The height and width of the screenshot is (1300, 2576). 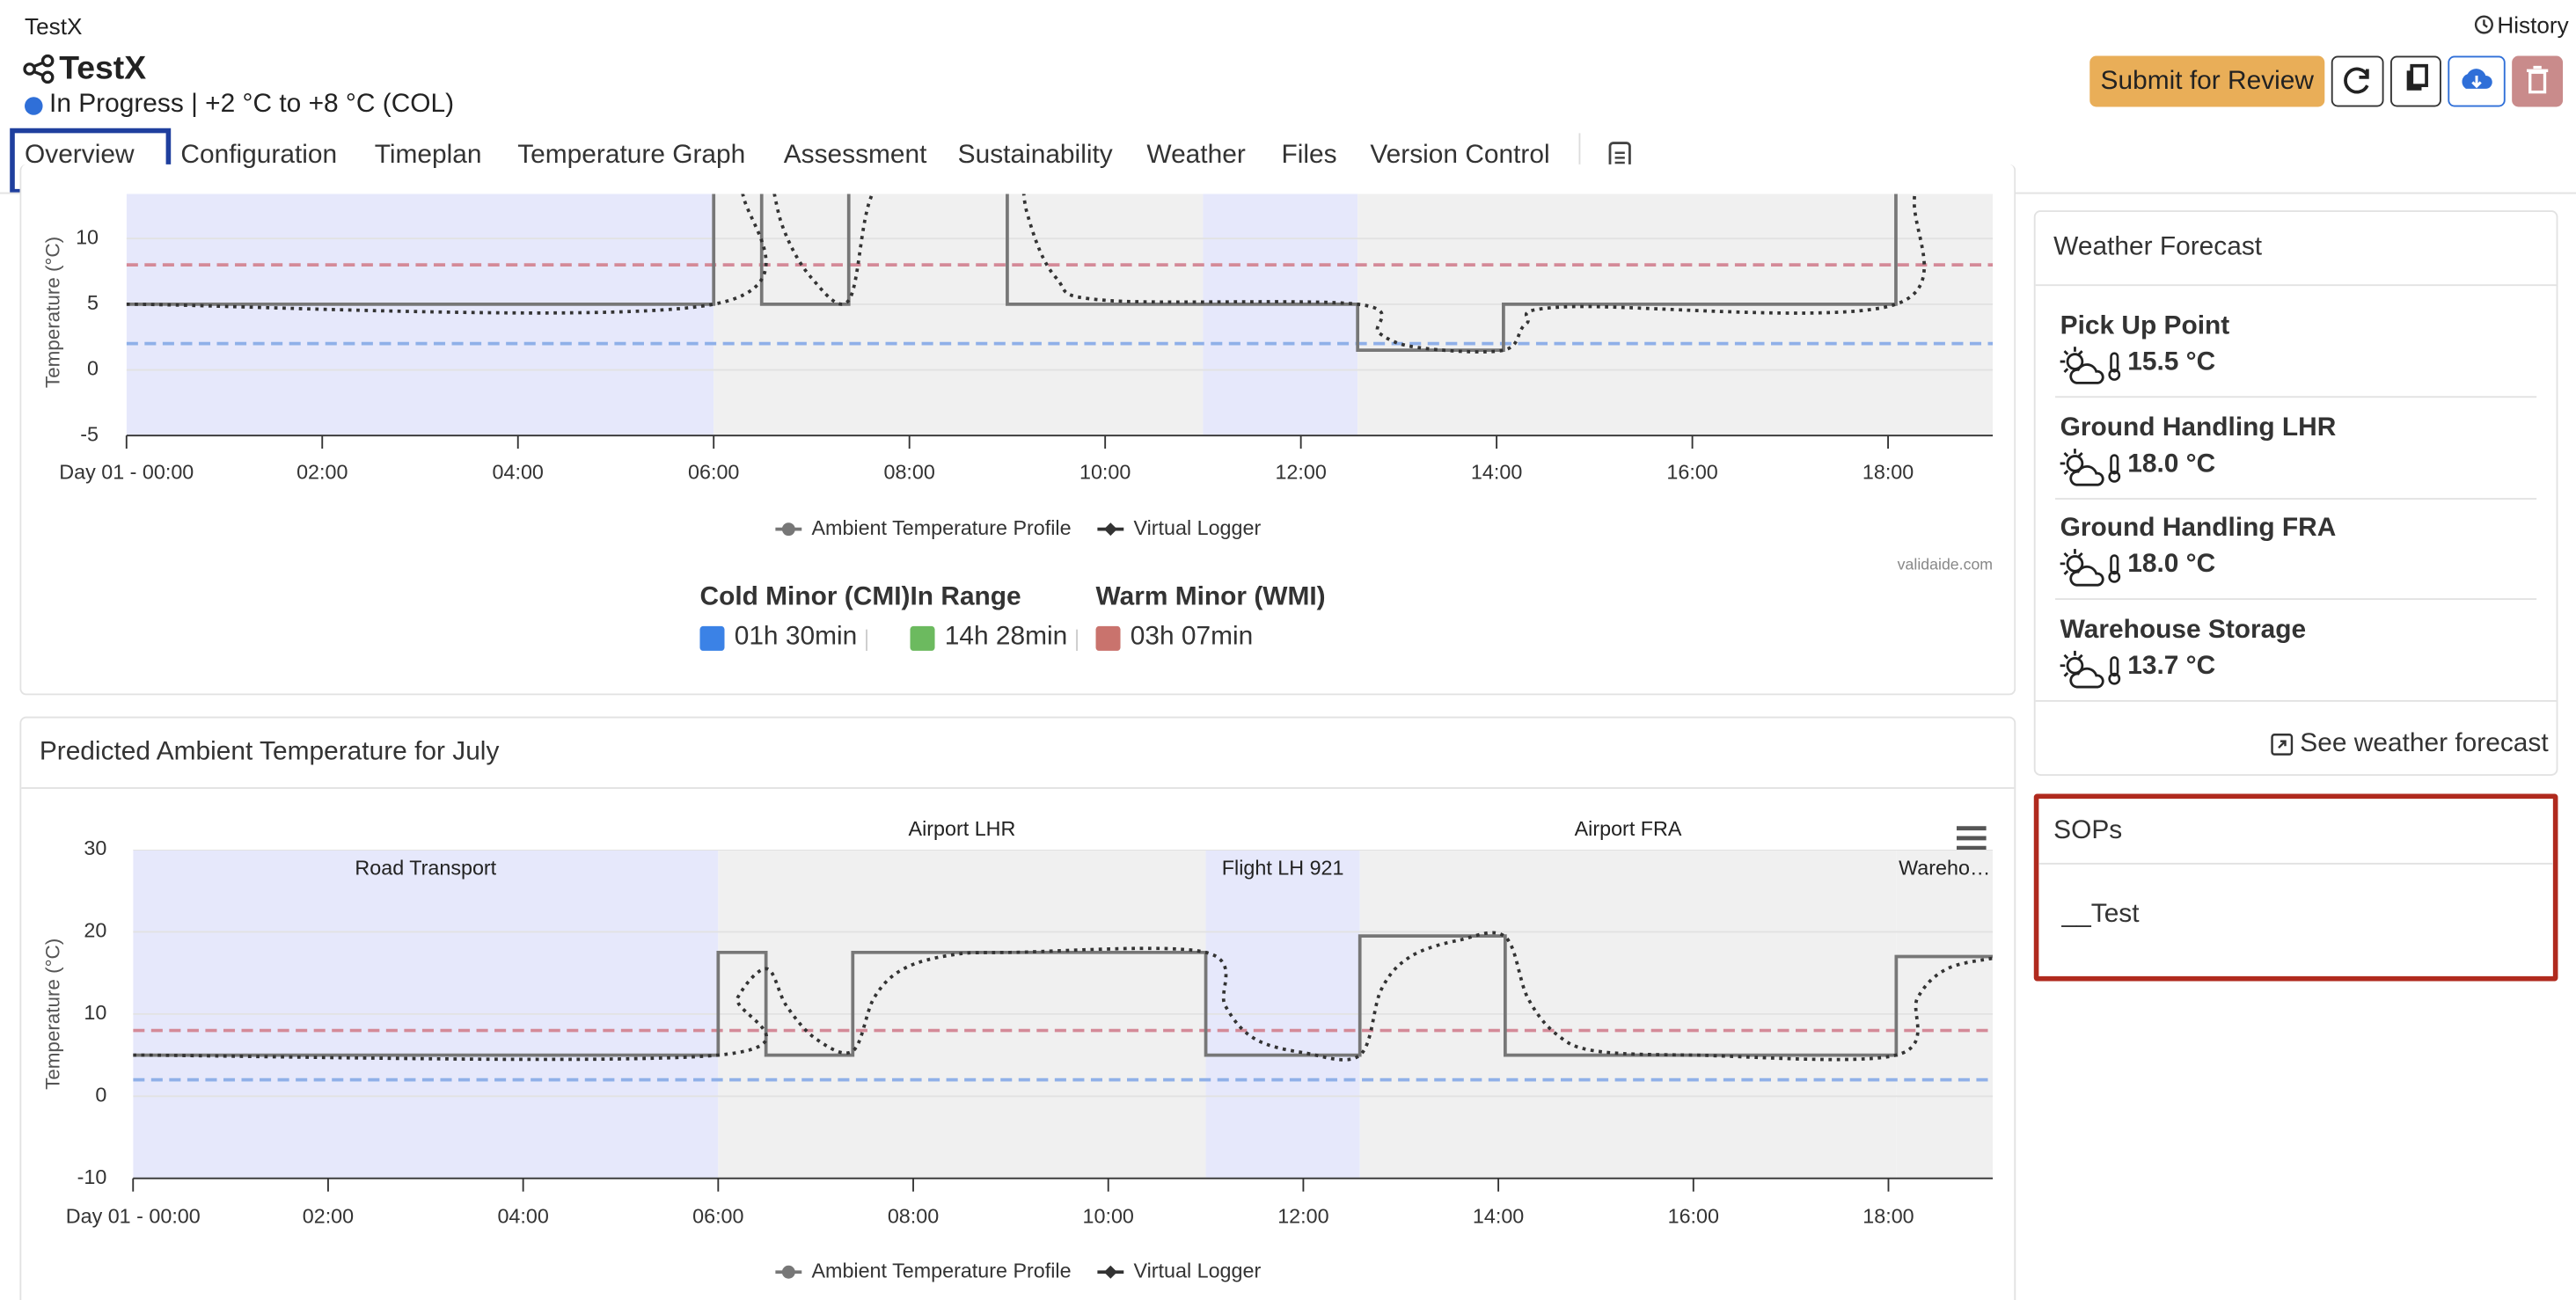 I want to click on weather-location: Pick Up Point, so click(x=2145, y=326).